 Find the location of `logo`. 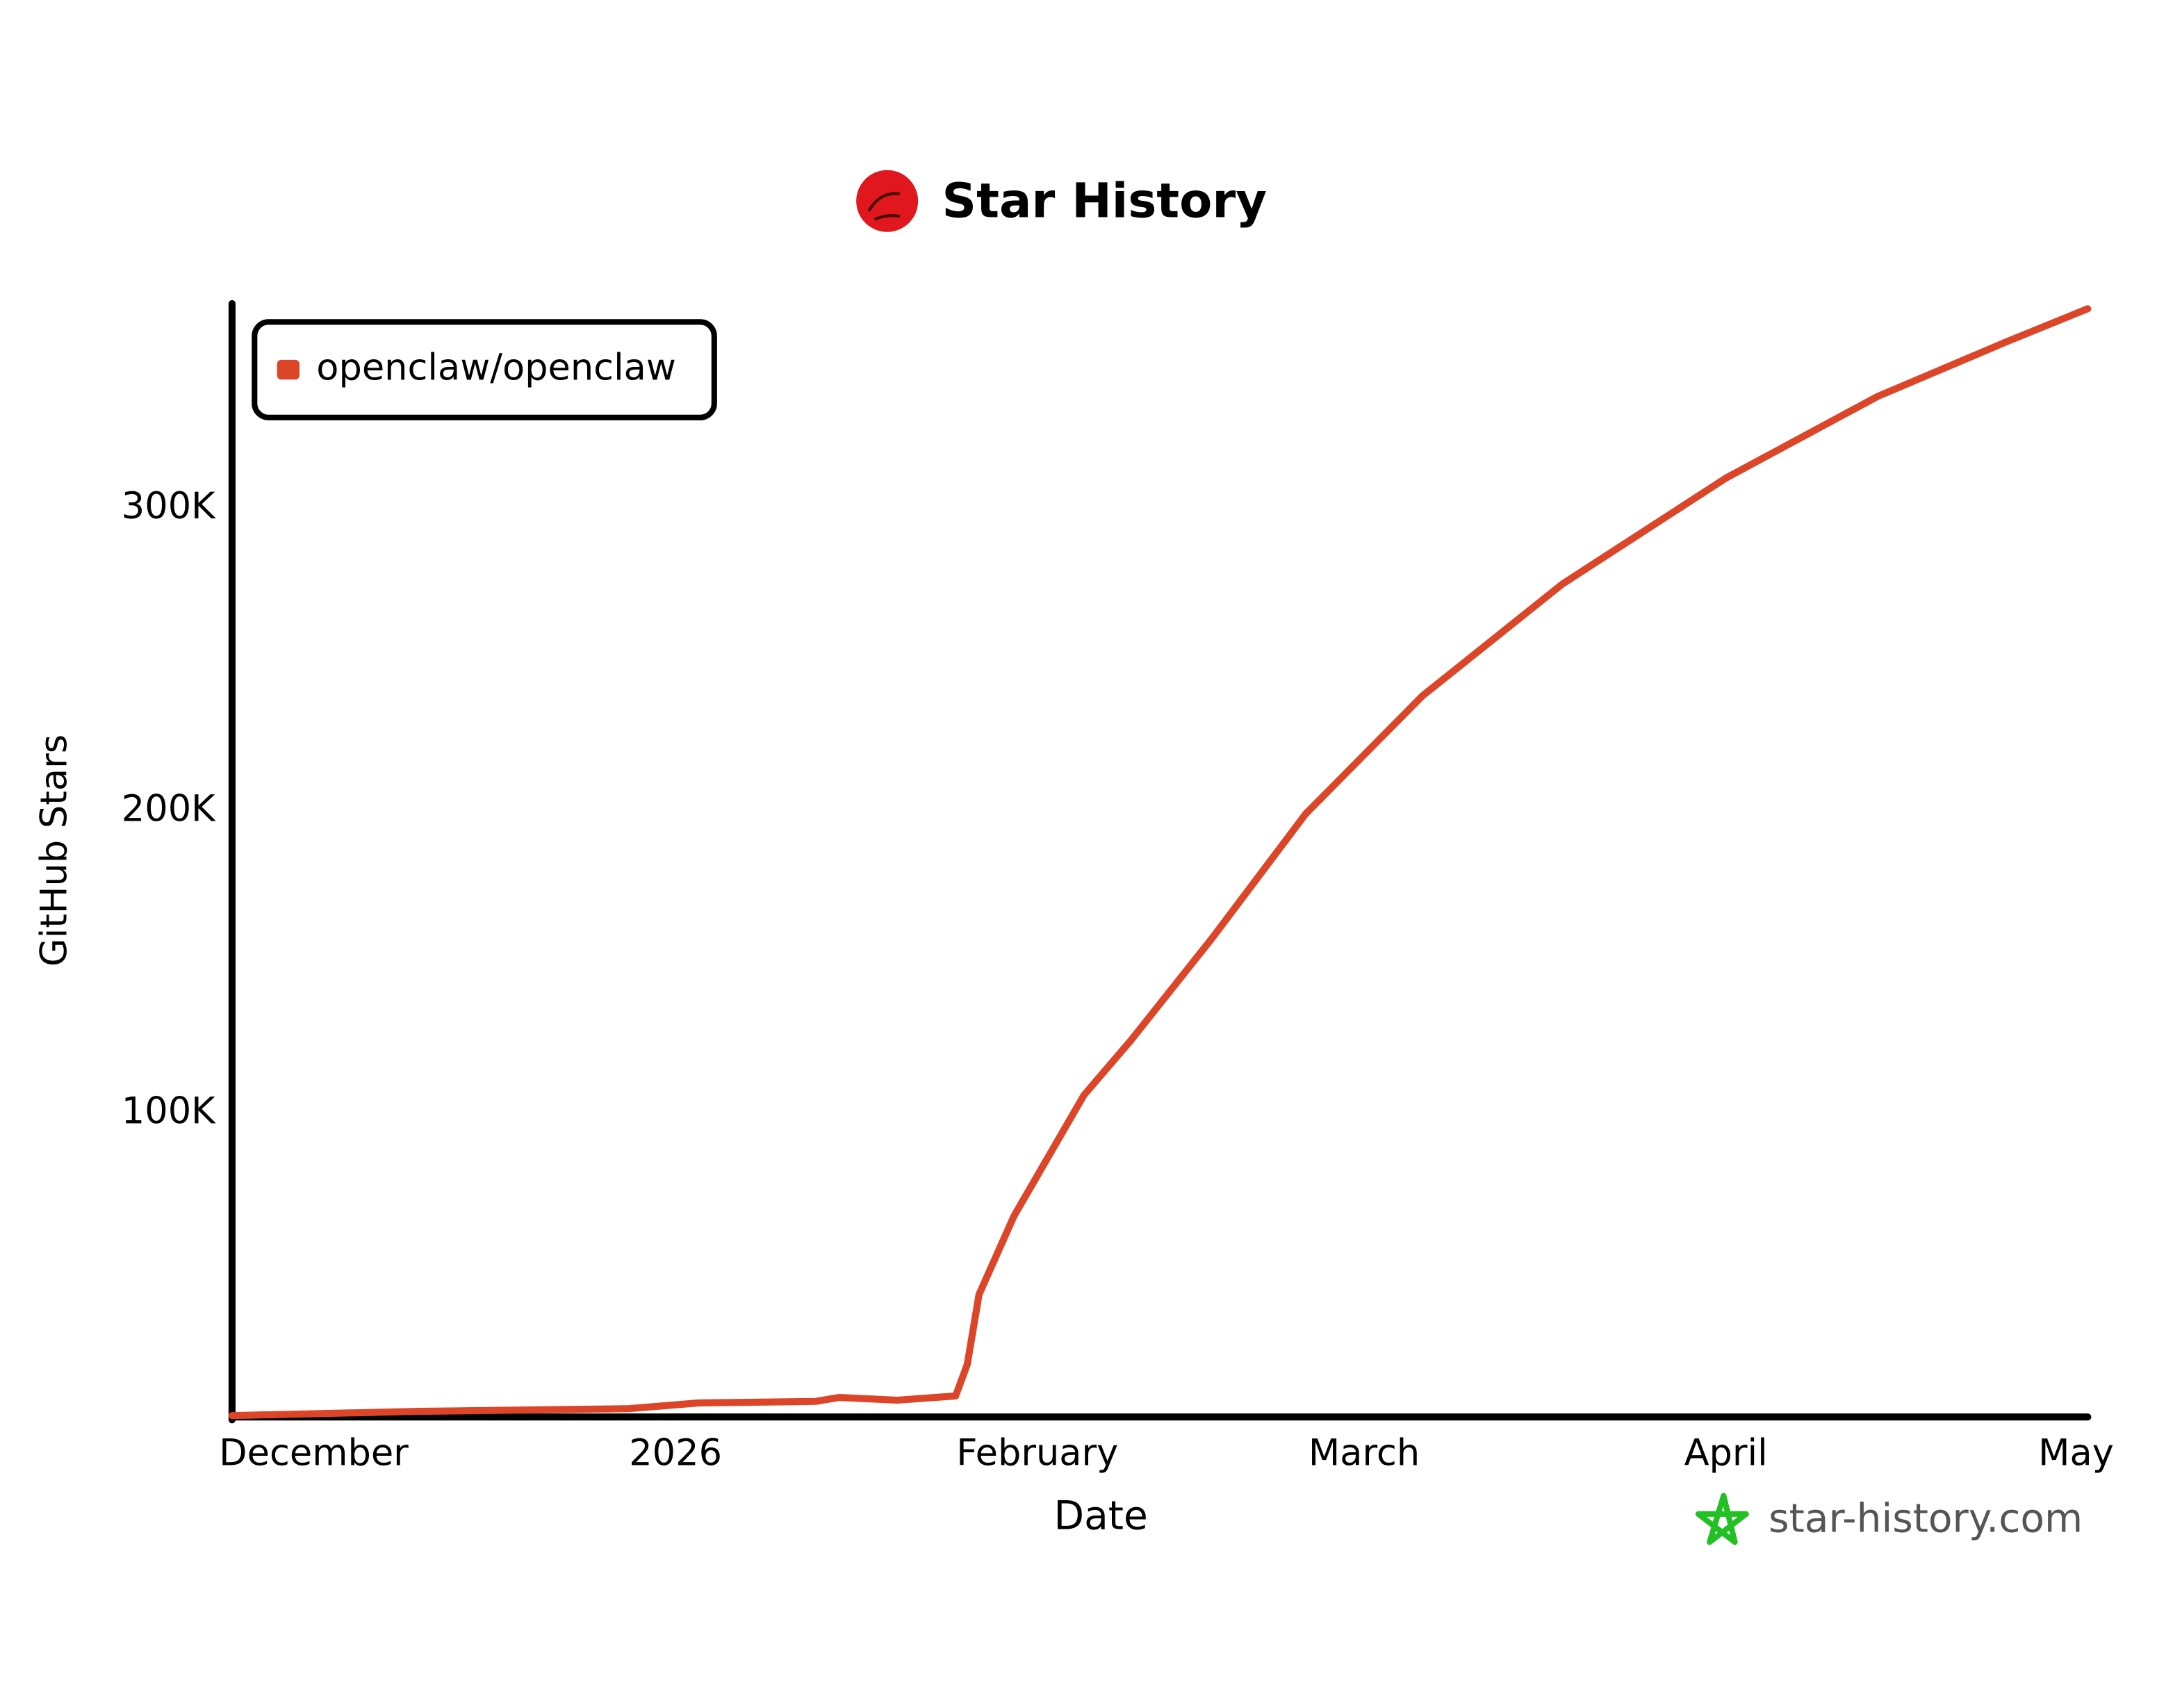

logo is located at coordinates (887, 201).